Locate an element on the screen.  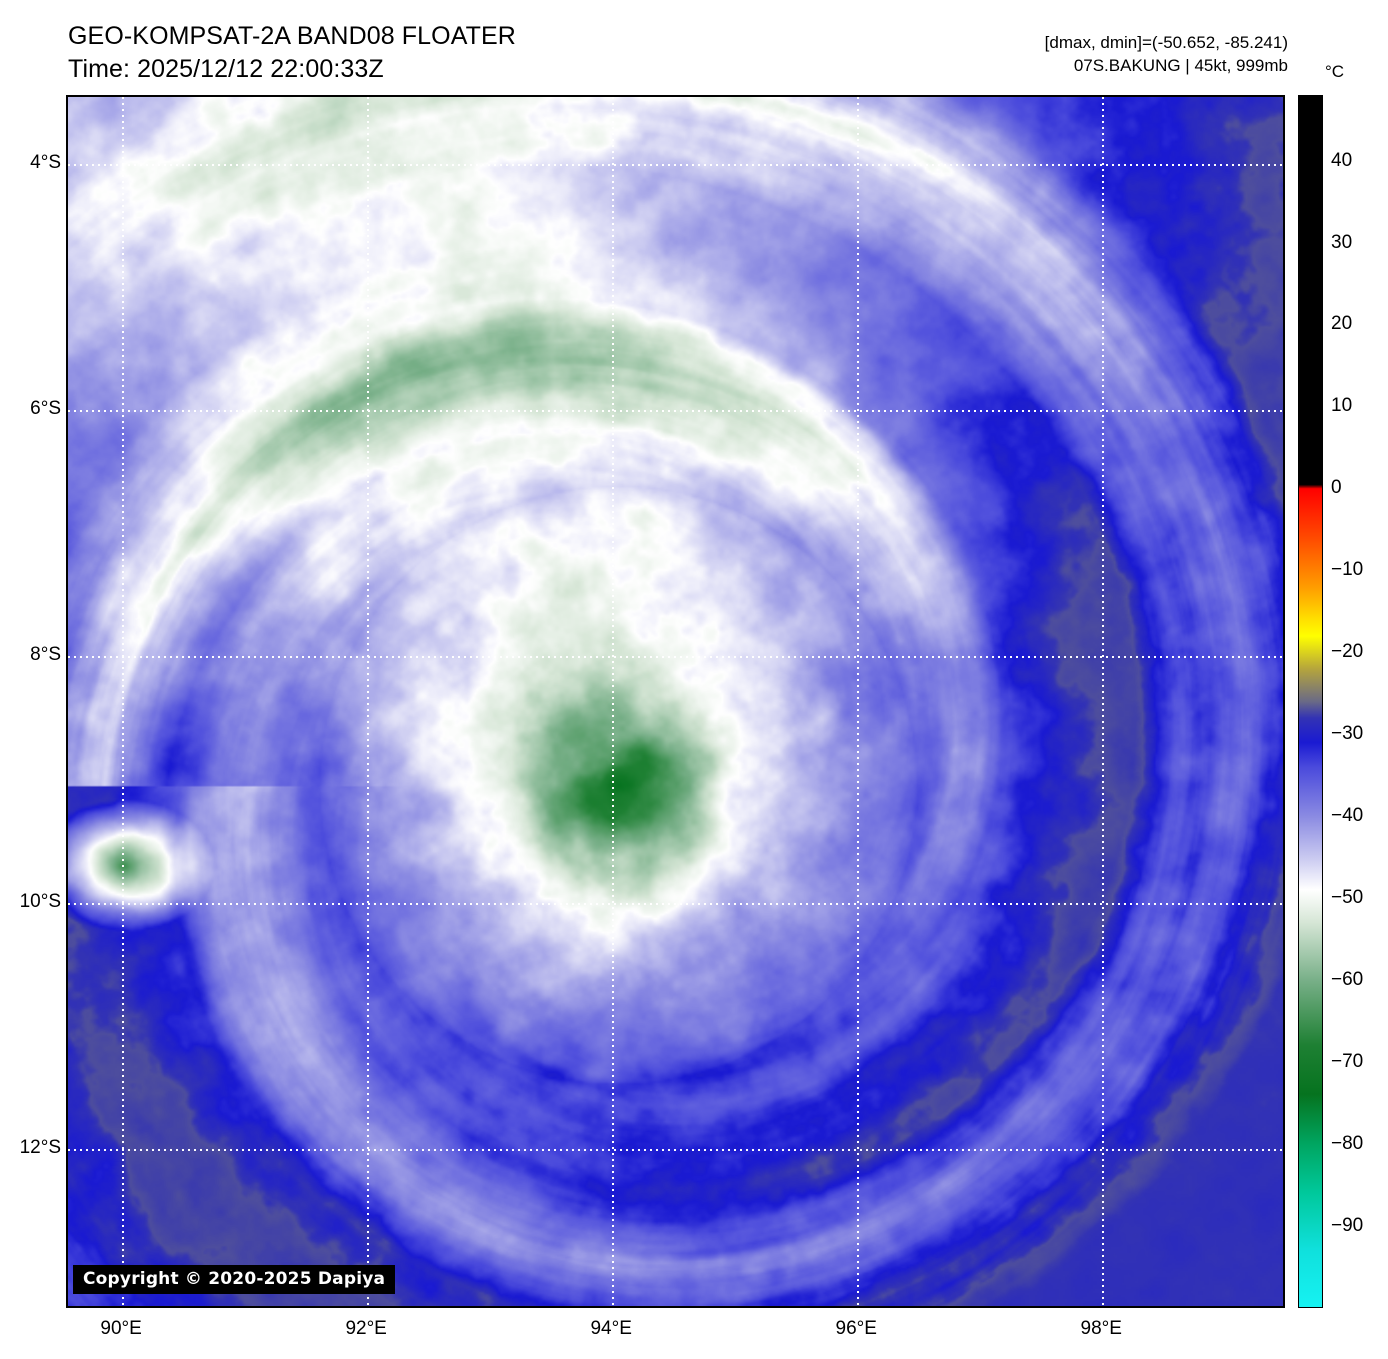
timestamp-label: Time: 2025/12/12 22:00:33Z is located at coordinates (226, 68).